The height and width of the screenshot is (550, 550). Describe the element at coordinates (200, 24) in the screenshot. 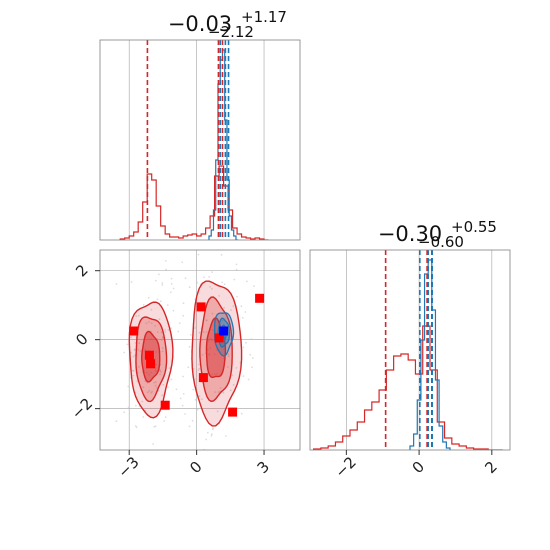

I see `top-panel-title: −0.03` at that location.